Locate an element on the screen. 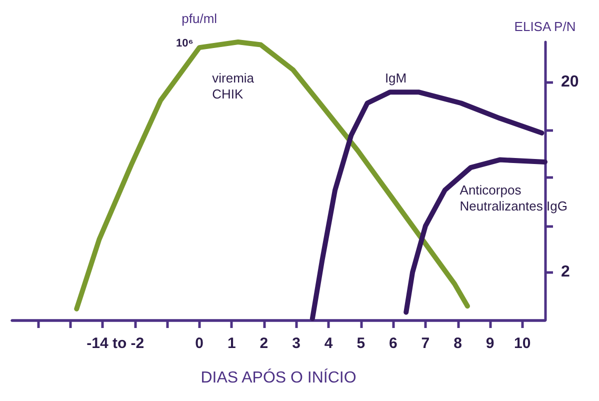  x-tick-label: 8 is located at coordinates (458, 343).